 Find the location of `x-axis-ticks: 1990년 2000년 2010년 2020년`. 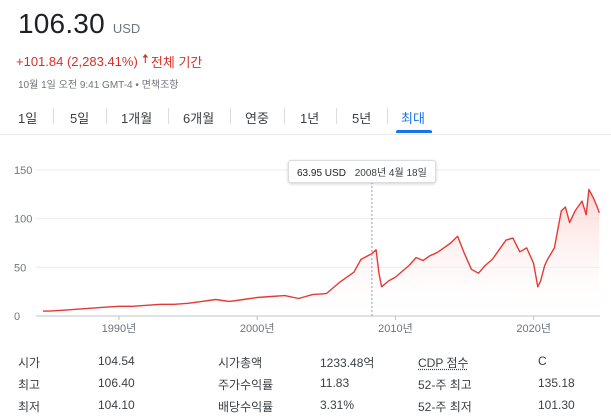

x-axis-ticks: 1990년 2000년 2010년 2020년 is located at coordinates (326, 325).